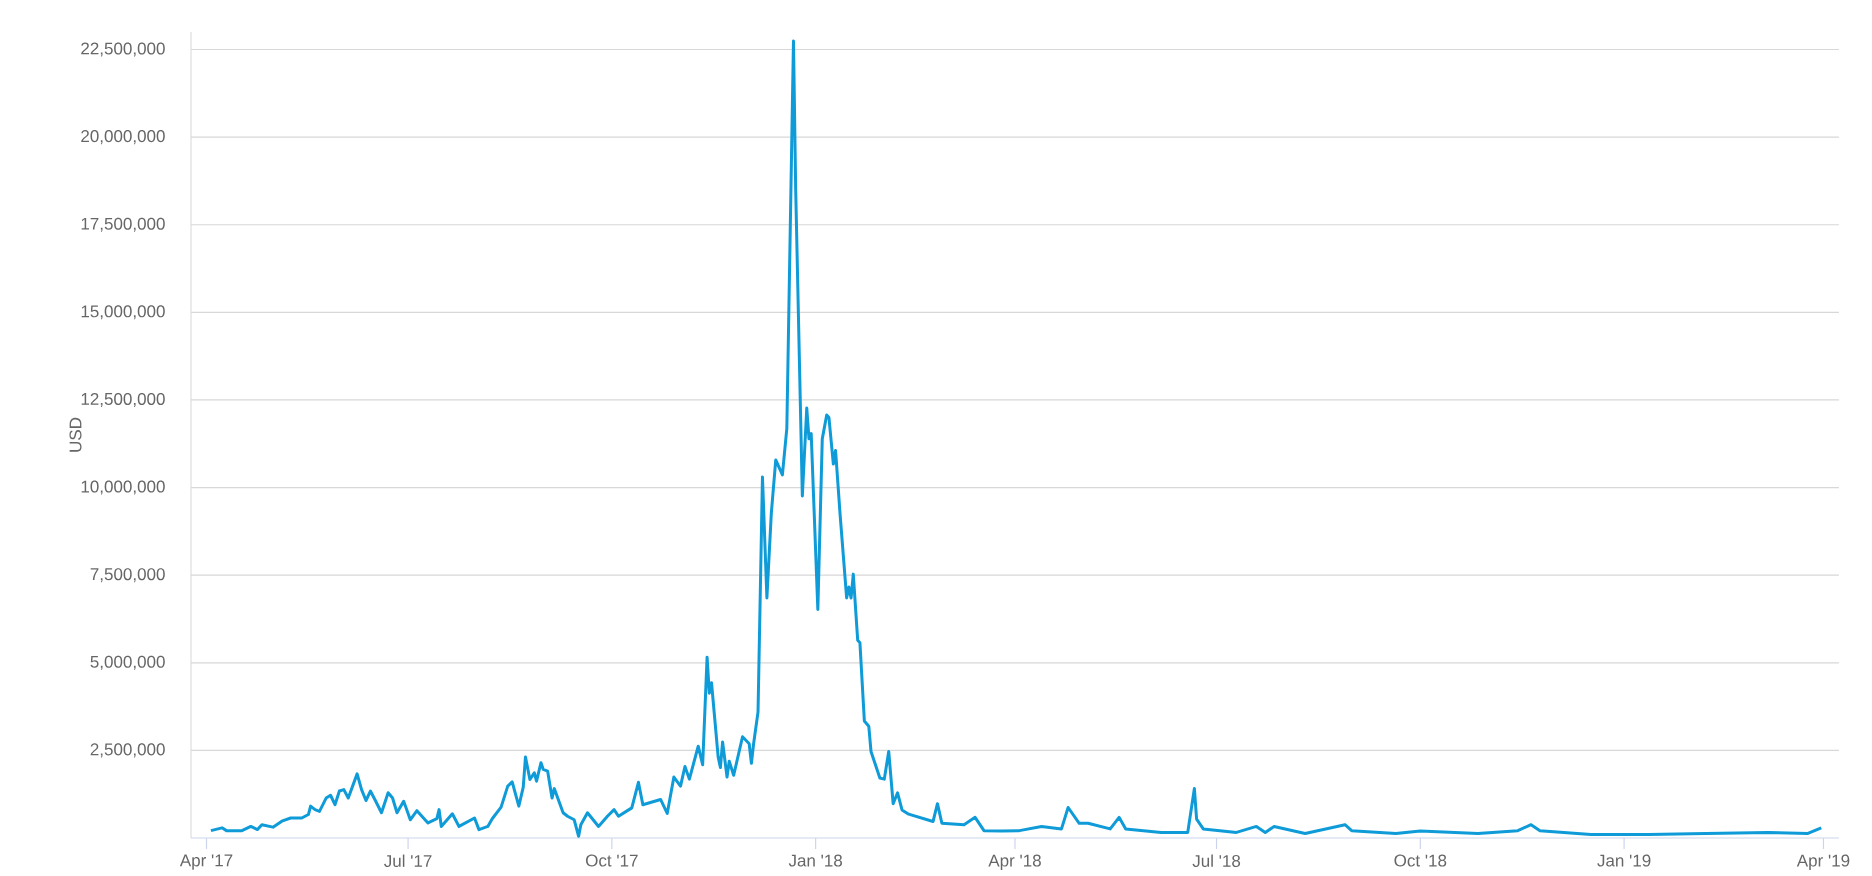 This screenshot has height=876, width=1872. Describe the element at coordinates (1014, 862) in the screenshot. I see `x-tick-label: Apr '18` at that location.